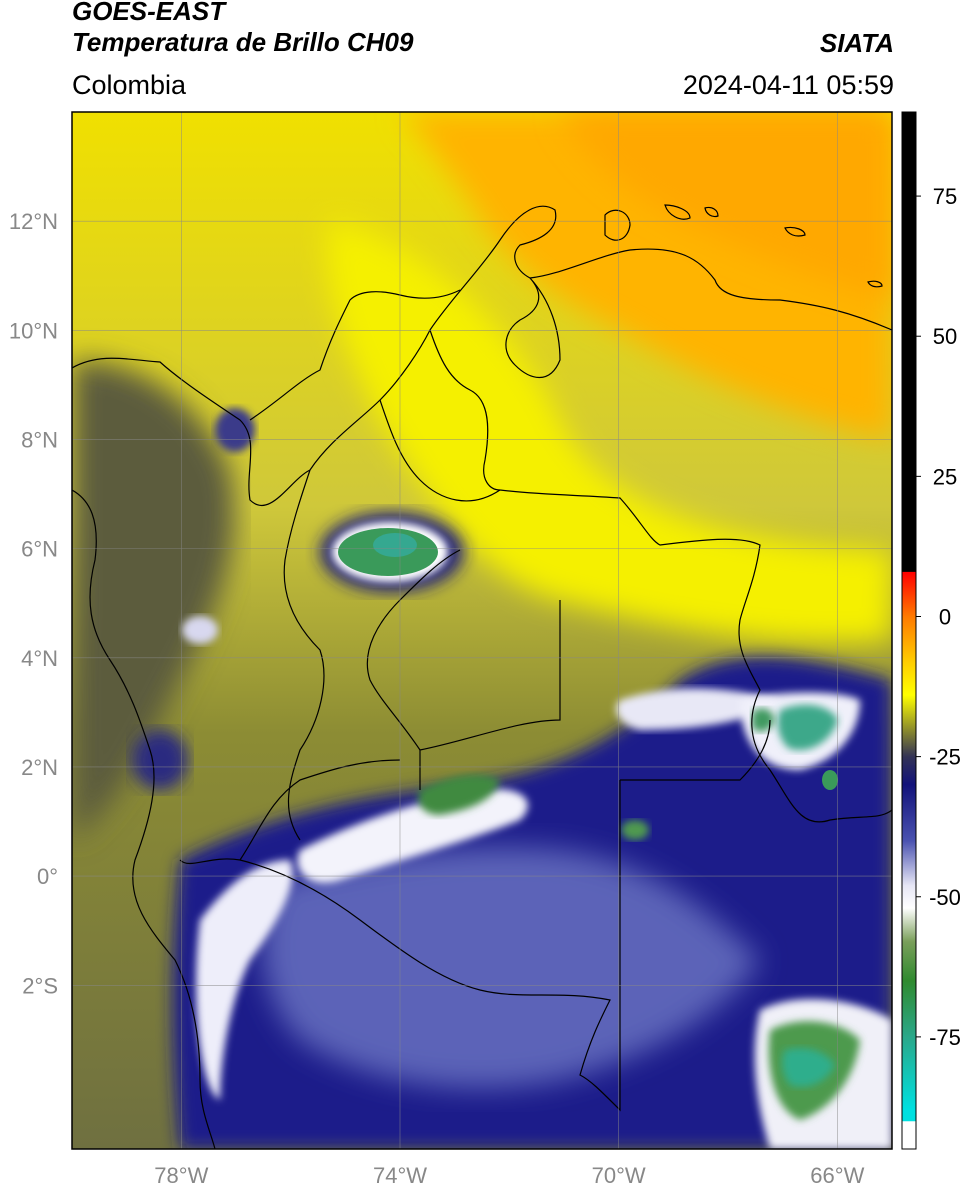  What do you see at coordinates (945, 616) in the screenshot?
I see `colorbar-tick-label: 0` at bounding box center [945, 616].